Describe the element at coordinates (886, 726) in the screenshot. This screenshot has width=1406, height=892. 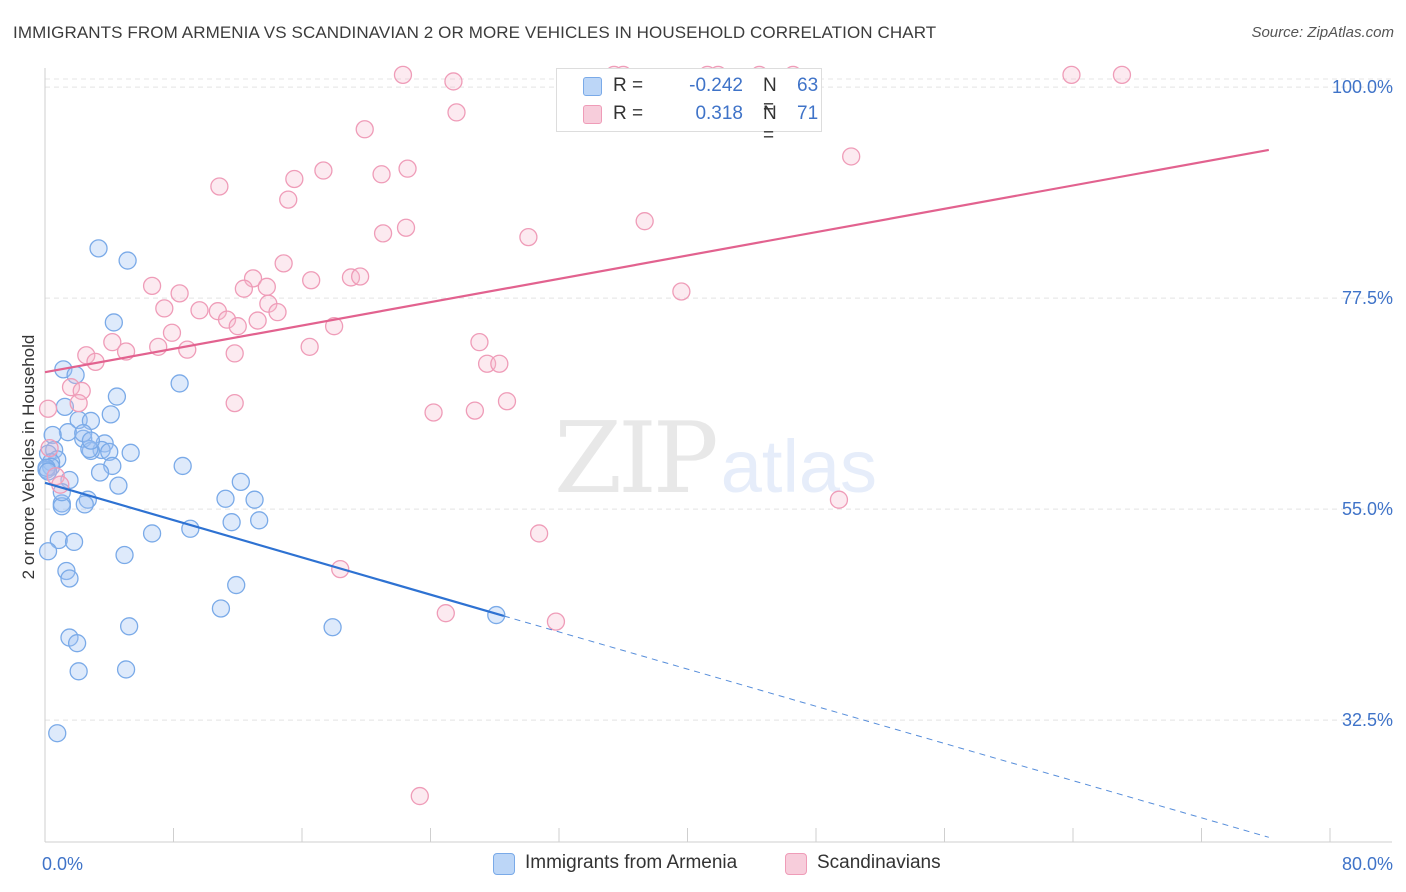
I see `armenia-trend-extension` at that location.